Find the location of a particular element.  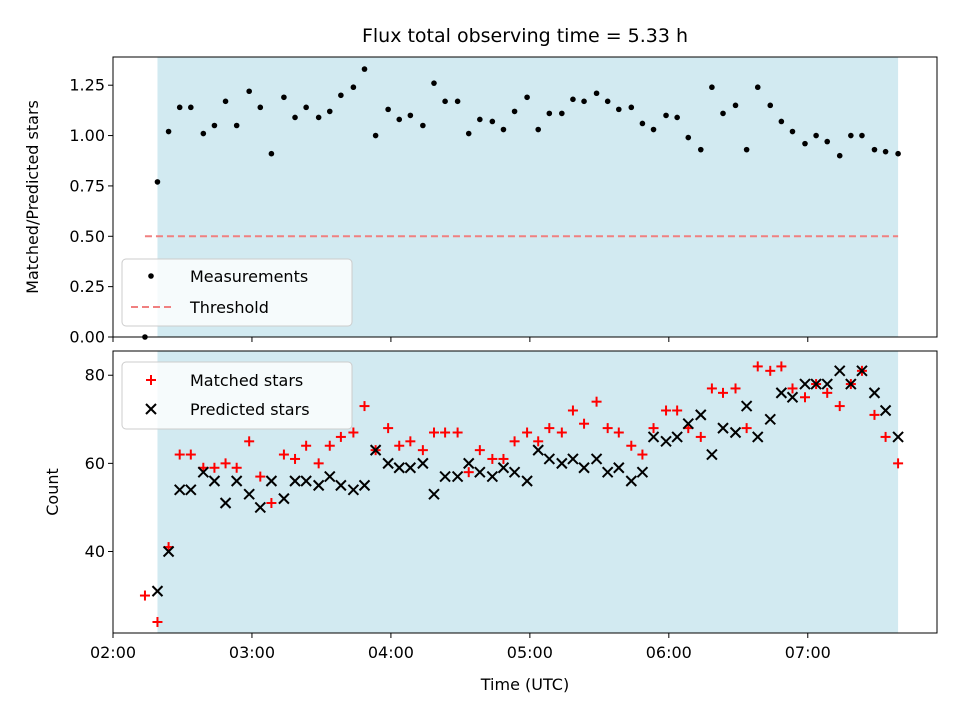

bottom-legend: Matched stars Predicted stars is located at coordinates (237, 395).